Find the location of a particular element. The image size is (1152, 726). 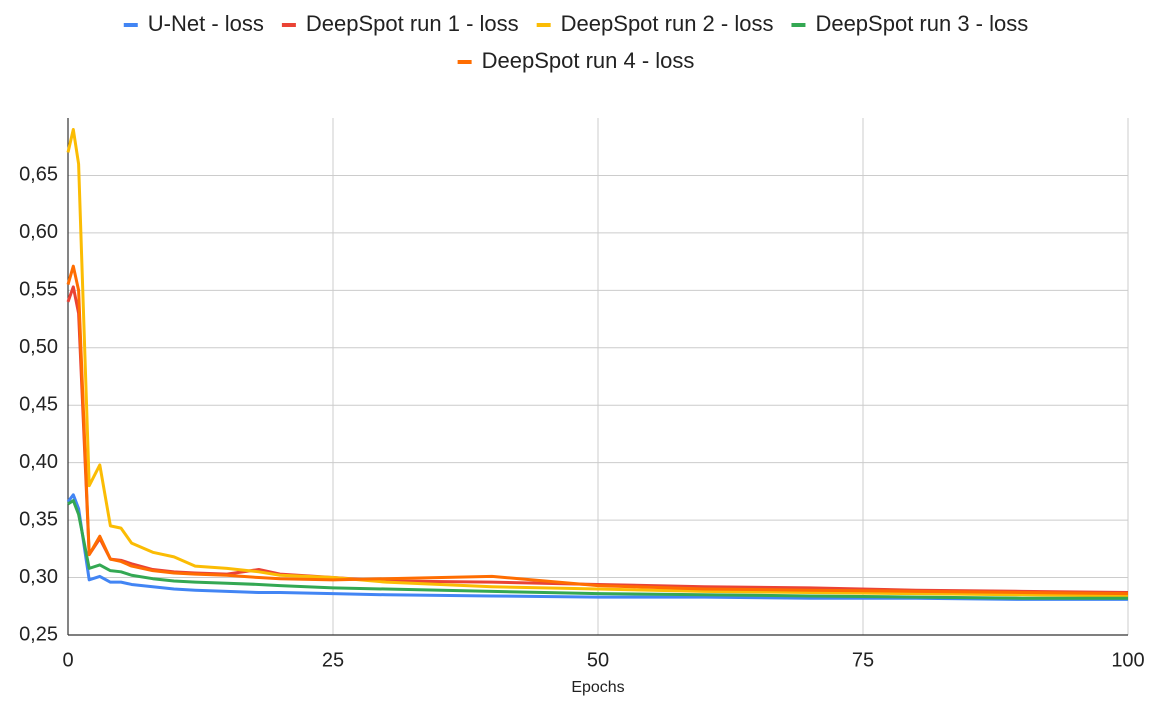

y-tick-label: 0,65 is located at coordinates (38, 175).